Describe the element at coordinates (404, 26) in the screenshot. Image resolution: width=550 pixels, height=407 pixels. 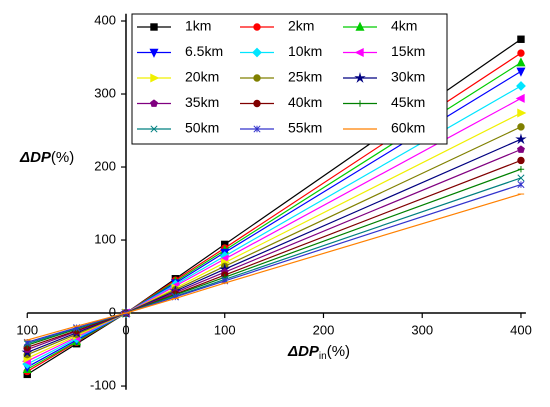
I see `legend-label: 4km` at that location.